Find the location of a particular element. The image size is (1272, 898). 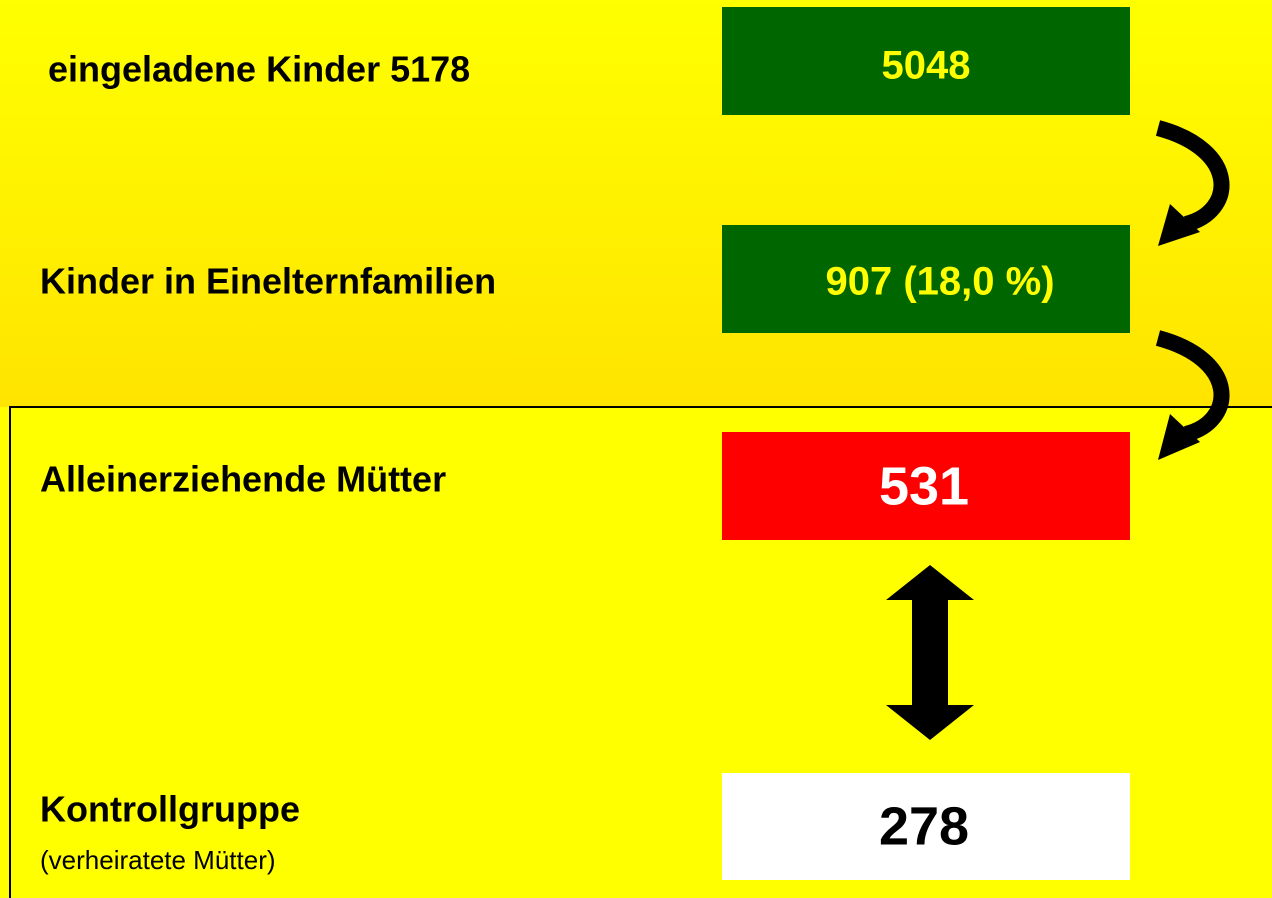

step-label: Kinder in Einelternfamilien is located at coordinates (268, 281).